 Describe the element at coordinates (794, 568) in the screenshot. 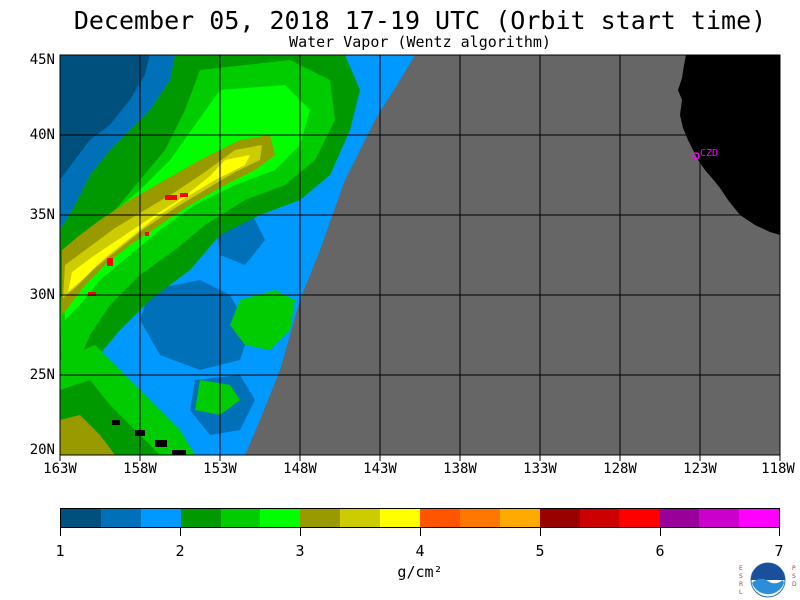

I see `svg-text: P` at that location.